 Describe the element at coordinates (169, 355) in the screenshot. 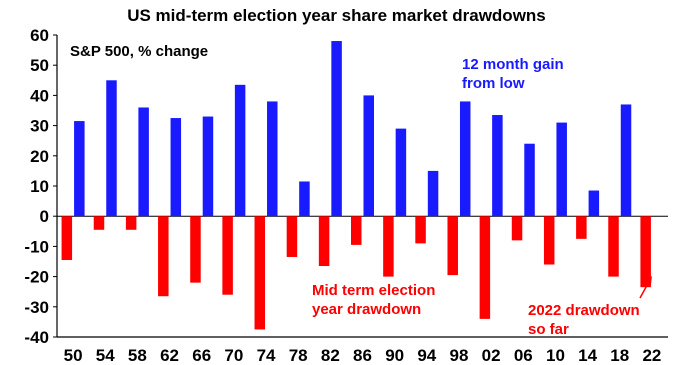

I see `x-tick-label: 62` at that location.